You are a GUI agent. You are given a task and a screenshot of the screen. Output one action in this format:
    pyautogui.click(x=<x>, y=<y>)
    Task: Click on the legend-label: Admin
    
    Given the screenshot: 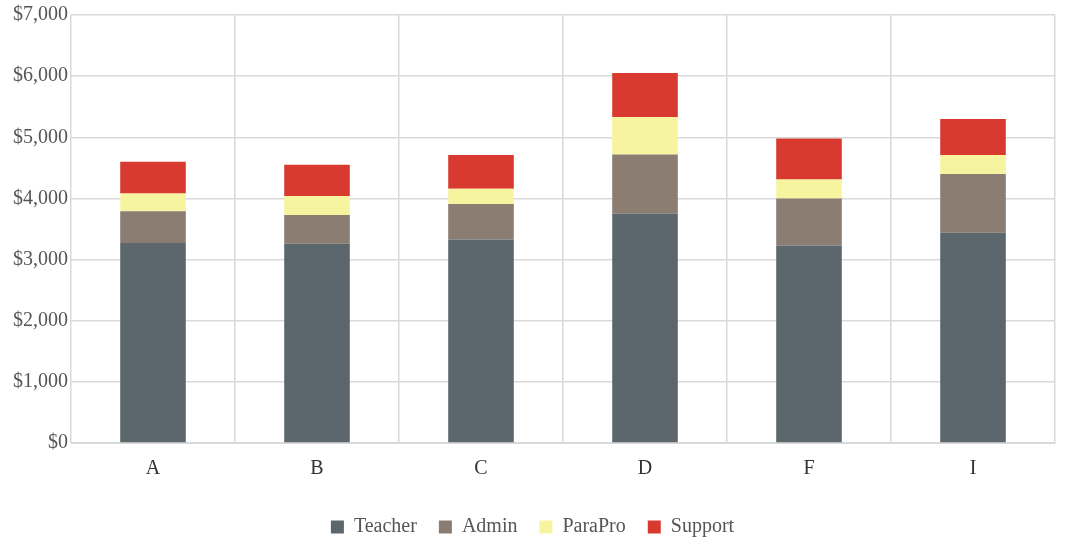 What is the action you would take?
    pyautogui.click(x=489, y=525)
    